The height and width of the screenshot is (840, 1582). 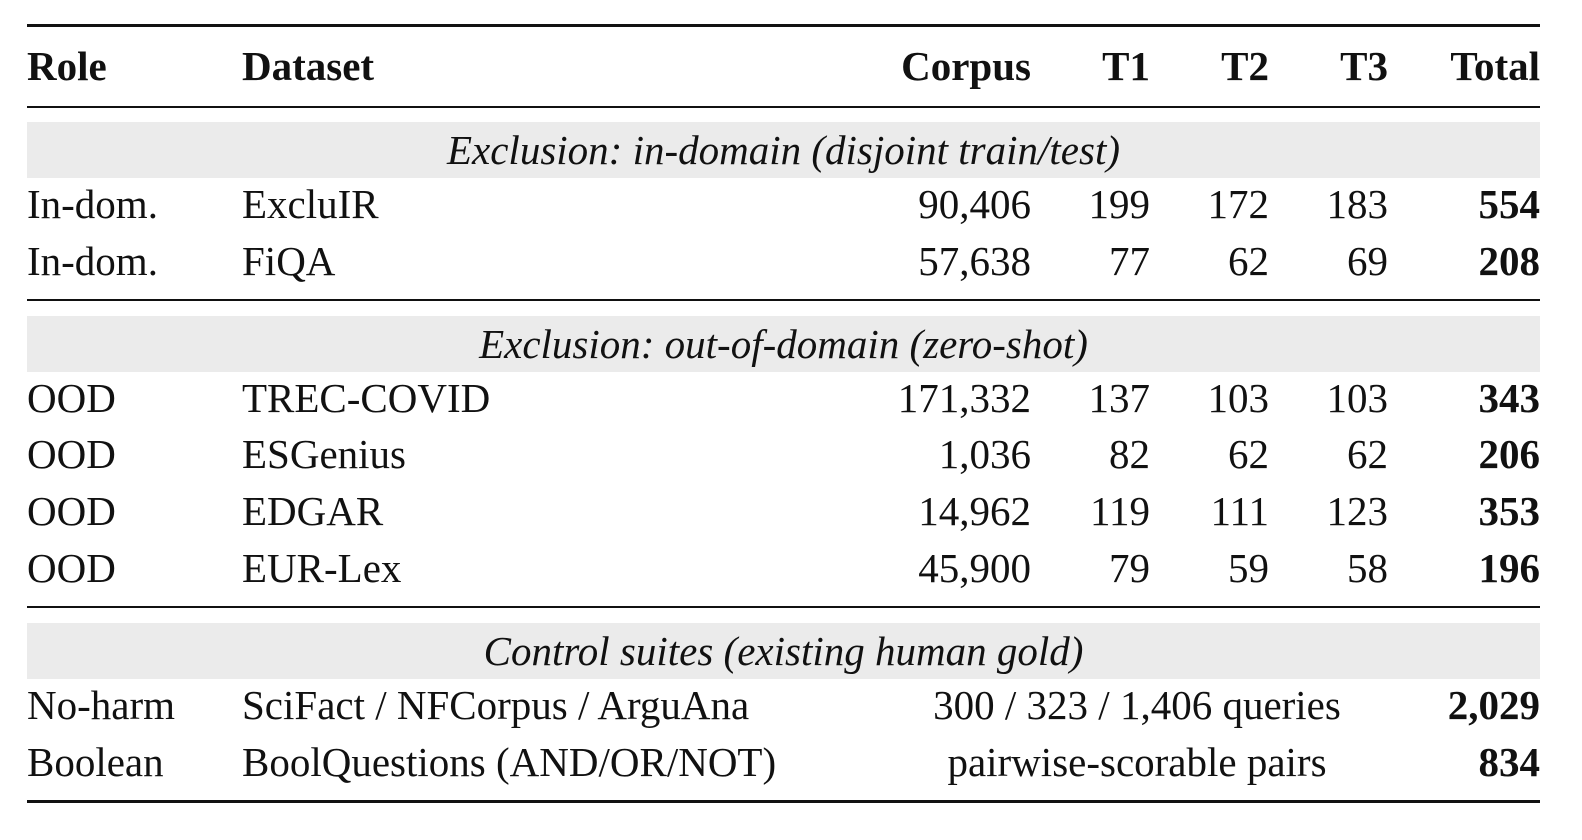 What do you see at coordinates (783, 801) in the screenshot?
I see `bottom-rule` at bounding box center [783, 801].